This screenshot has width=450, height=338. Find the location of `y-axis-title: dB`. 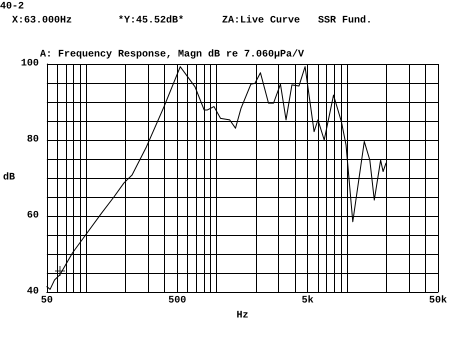

y-axis-title: dB is located at coordinates (8, 178).